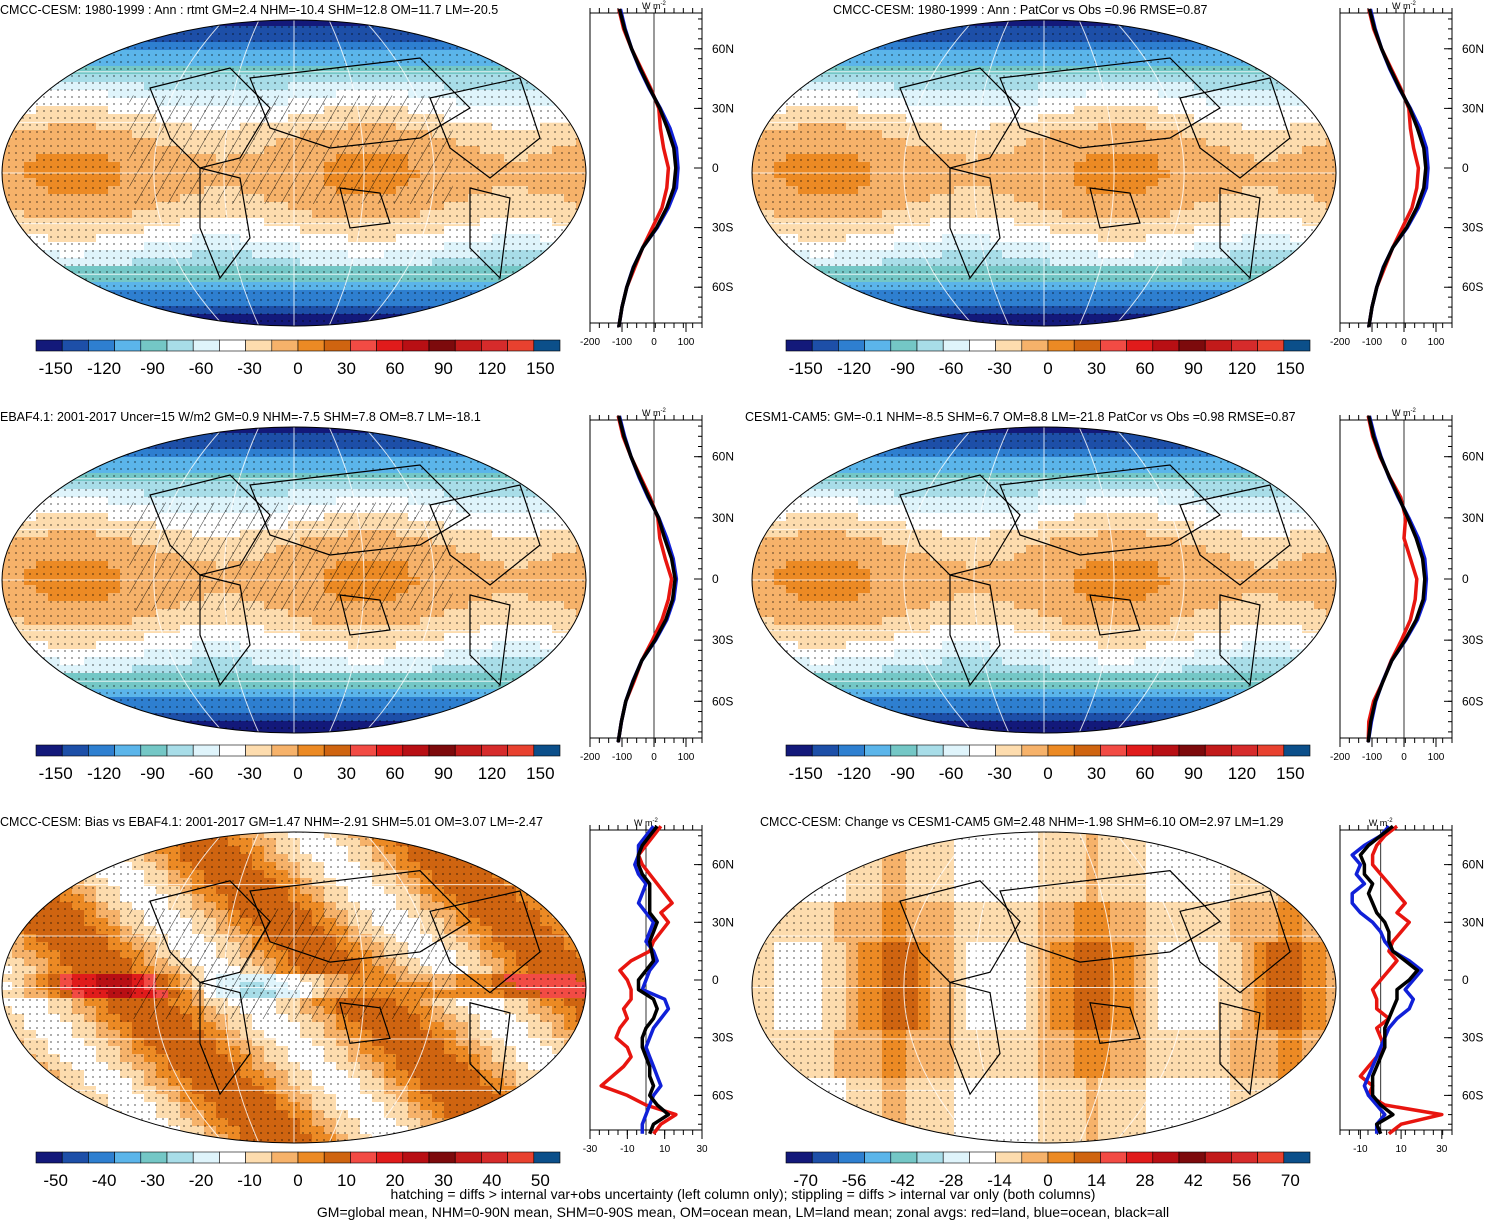 The width and height of the screenshot is (1486, 1221). Describe the element at coordinates (249, 368) in the screenshot. I see `colorbar-tick-label: -30` at that location.